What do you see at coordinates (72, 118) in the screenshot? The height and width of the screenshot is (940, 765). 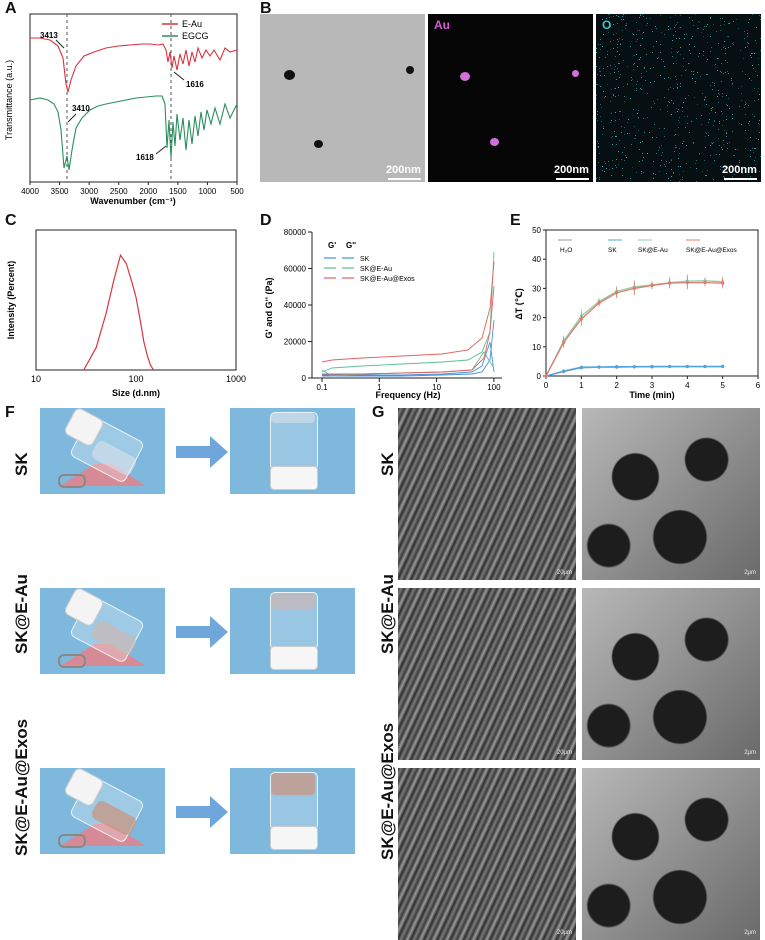 I see `panel-a-annot-3410-arrow` at bounding box center [72, 118].